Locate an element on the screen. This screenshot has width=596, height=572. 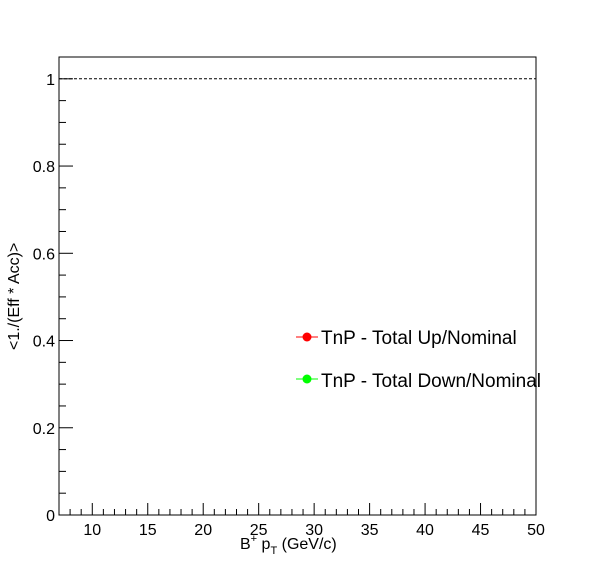
x-tick-label: 45 is located at coordinates (481, 530).